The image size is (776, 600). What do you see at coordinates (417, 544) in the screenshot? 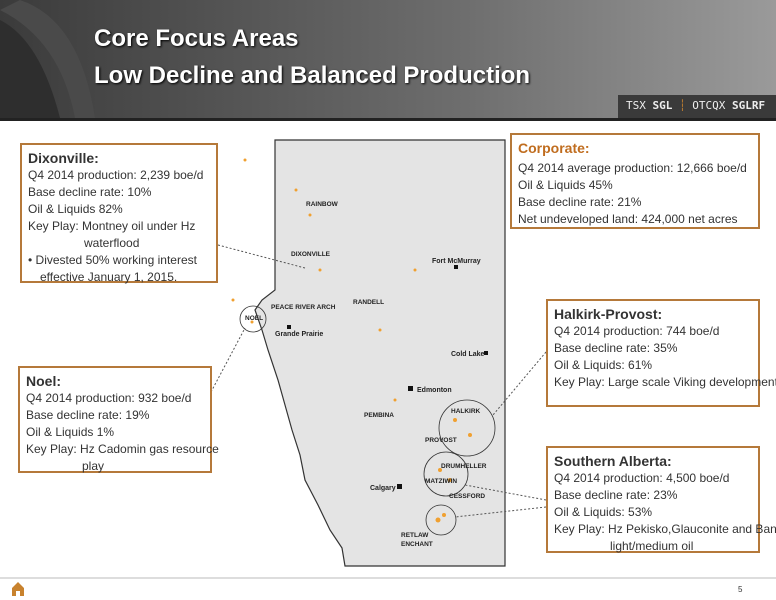
I see `play-label: ENCHANT` at bounding box center [417, 544].